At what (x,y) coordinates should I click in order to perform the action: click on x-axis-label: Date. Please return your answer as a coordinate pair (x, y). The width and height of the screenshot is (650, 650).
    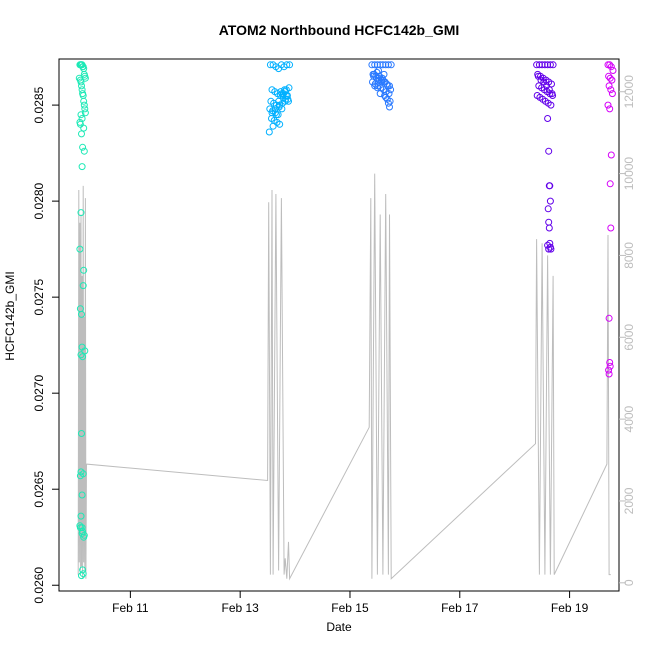
    Looking at the image, I should click on (339, 627).